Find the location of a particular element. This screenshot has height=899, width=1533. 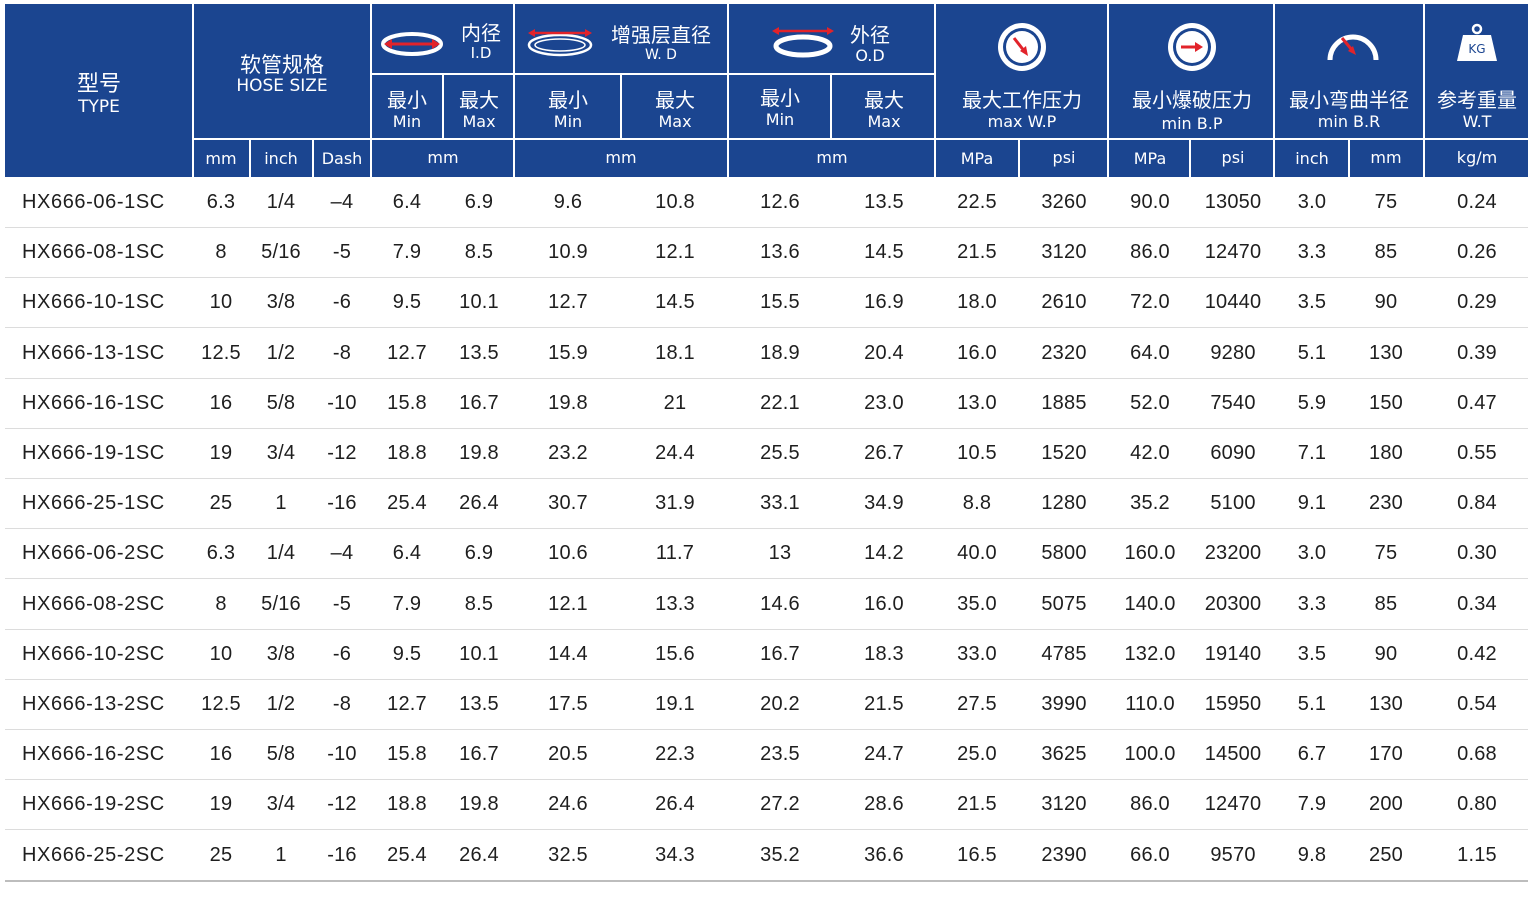

cell-bp-mpa: 86.0 is located at coordinates (1150, 804).